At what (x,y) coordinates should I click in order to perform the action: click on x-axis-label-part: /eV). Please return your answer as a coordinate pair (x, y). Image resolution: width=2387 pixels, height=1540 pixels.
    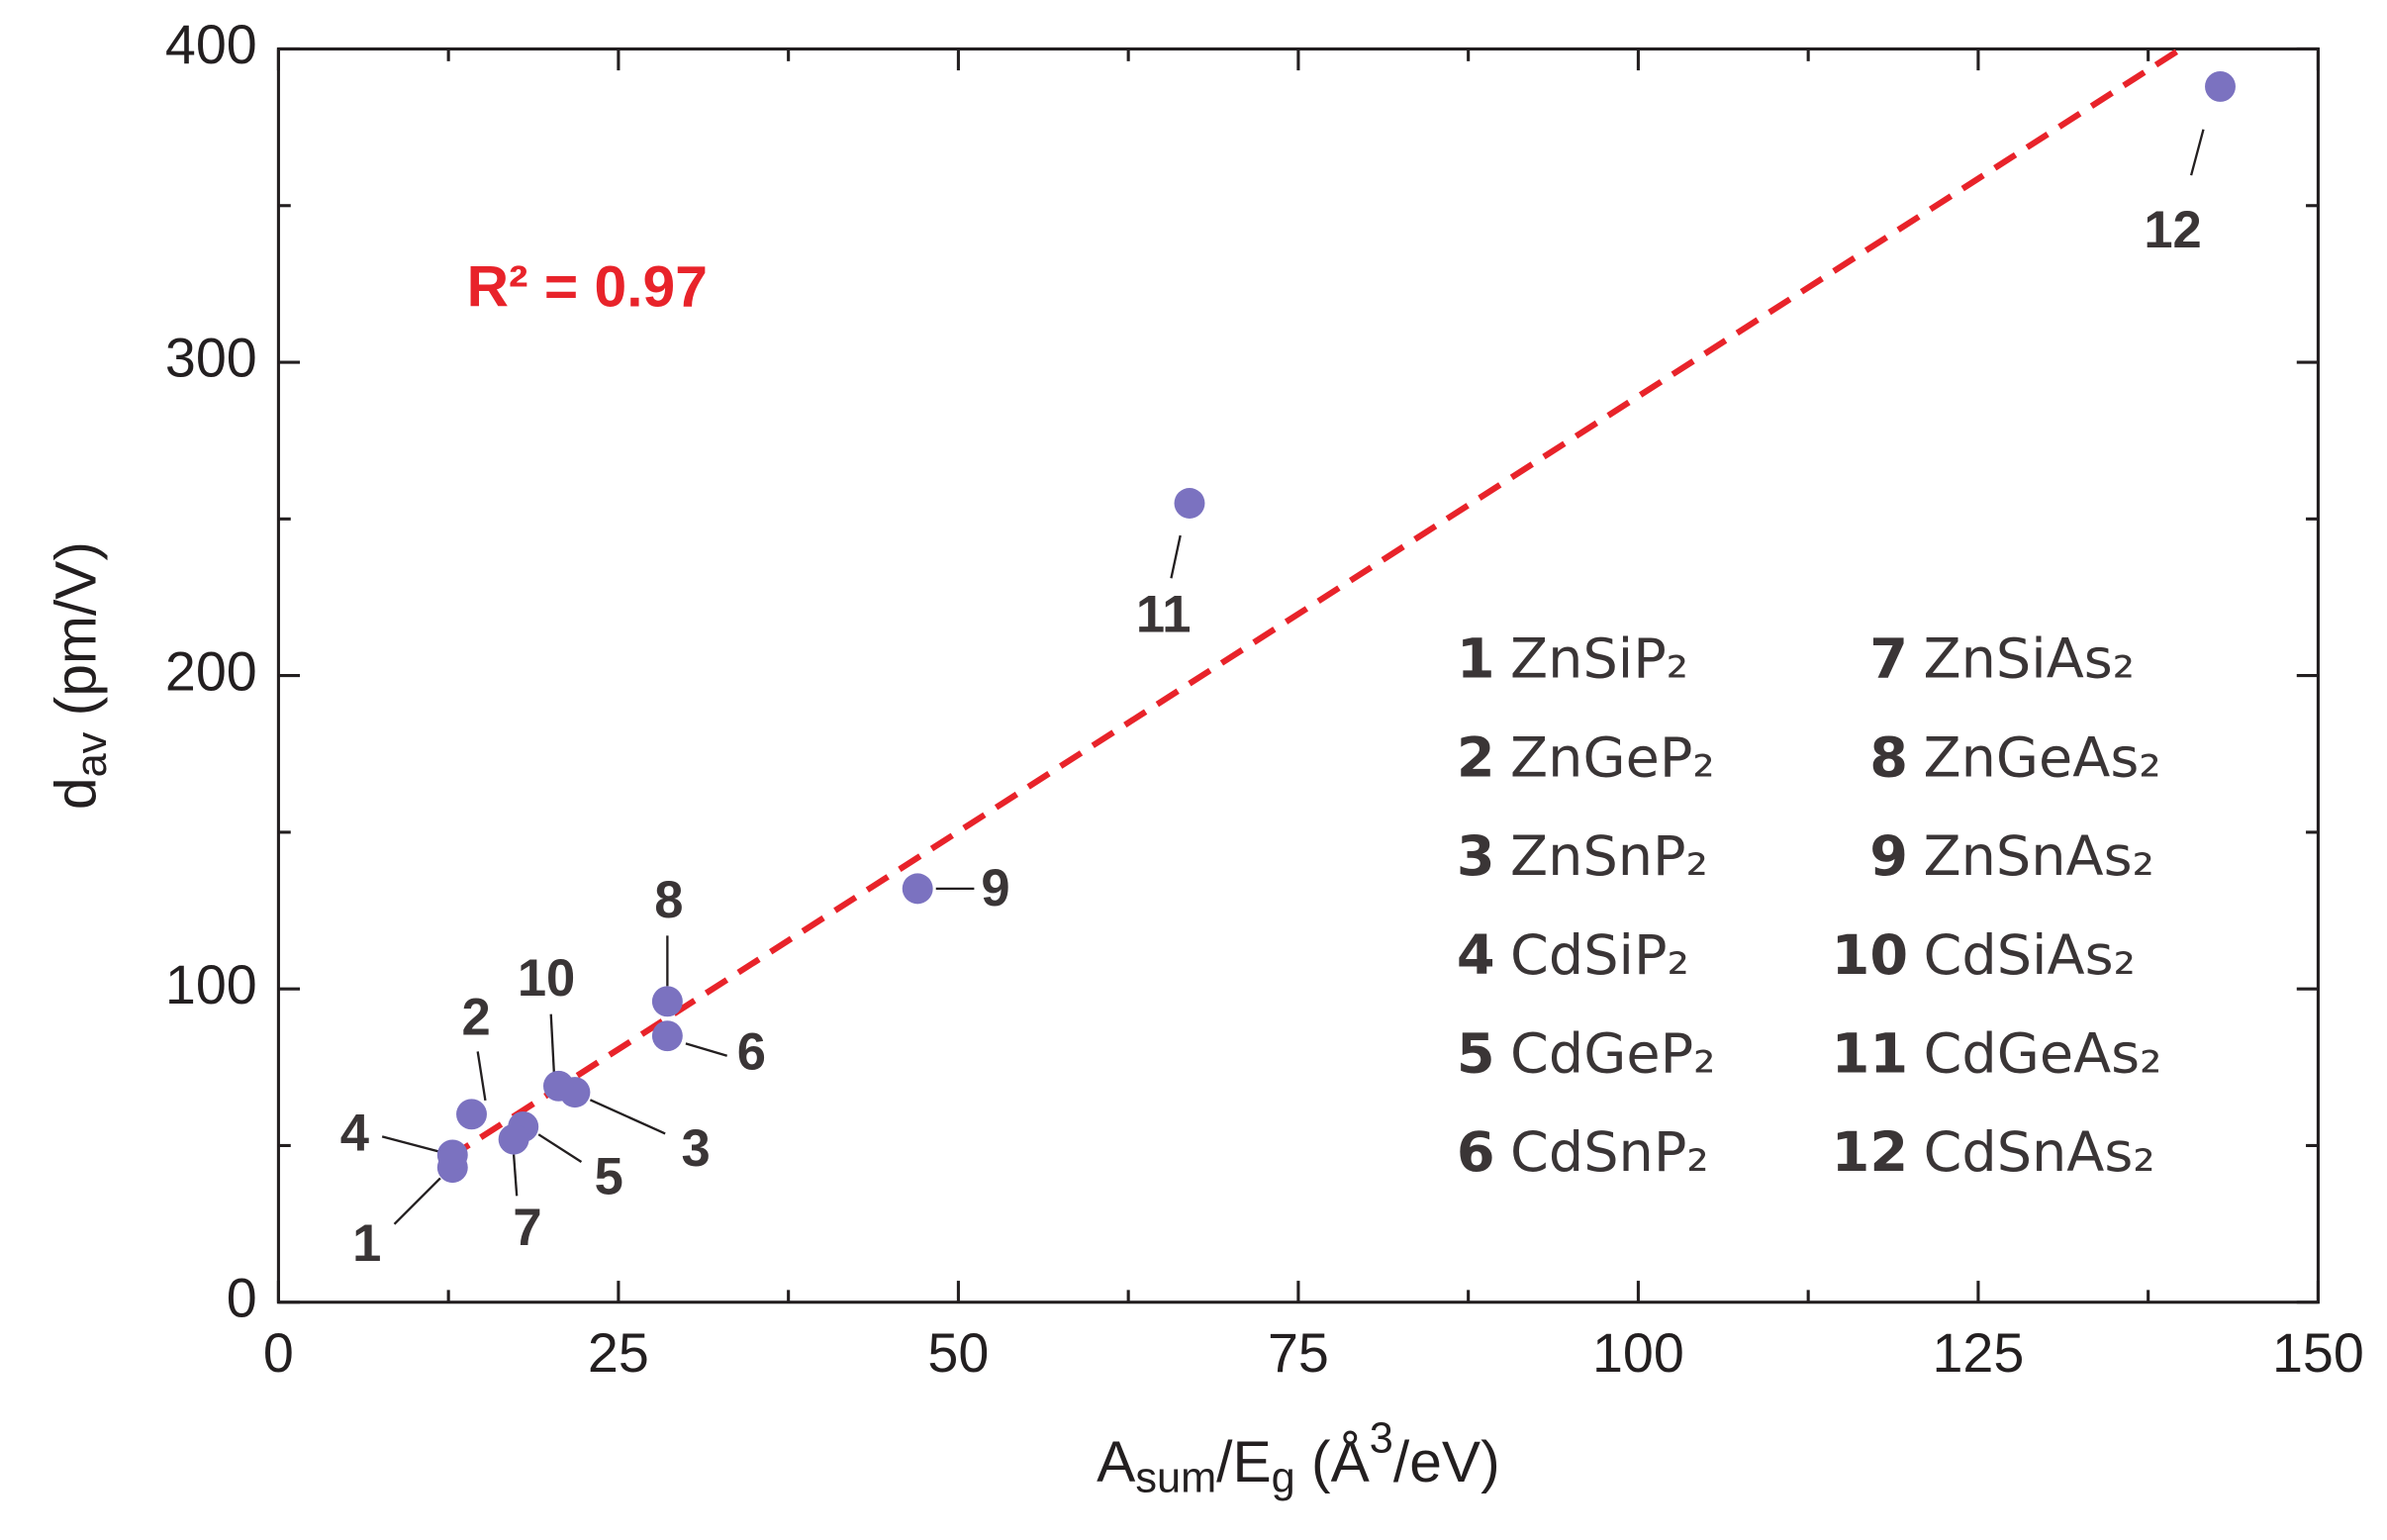
    Looking at the image, I should click on (1446, 1462).